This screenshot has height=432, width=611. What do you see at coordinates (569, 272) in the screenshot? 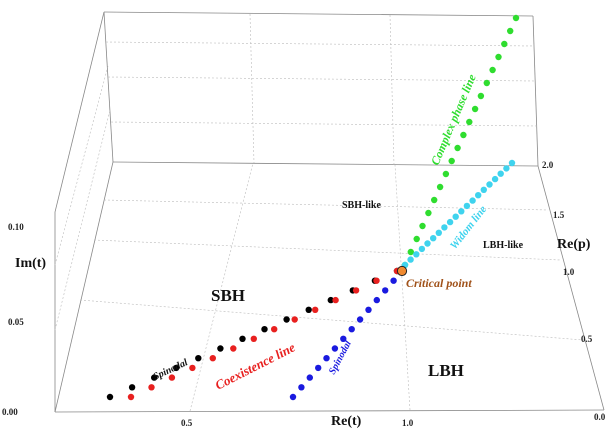
I see `y-tick-2: 1.0` at bounding box center [569, 272].